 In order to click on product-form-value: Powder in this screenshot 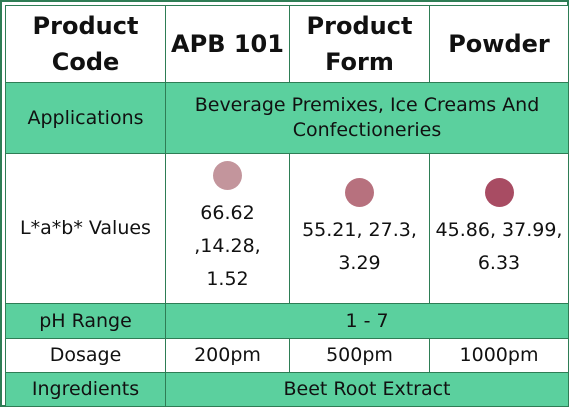, I will do `click(499, 44)`.